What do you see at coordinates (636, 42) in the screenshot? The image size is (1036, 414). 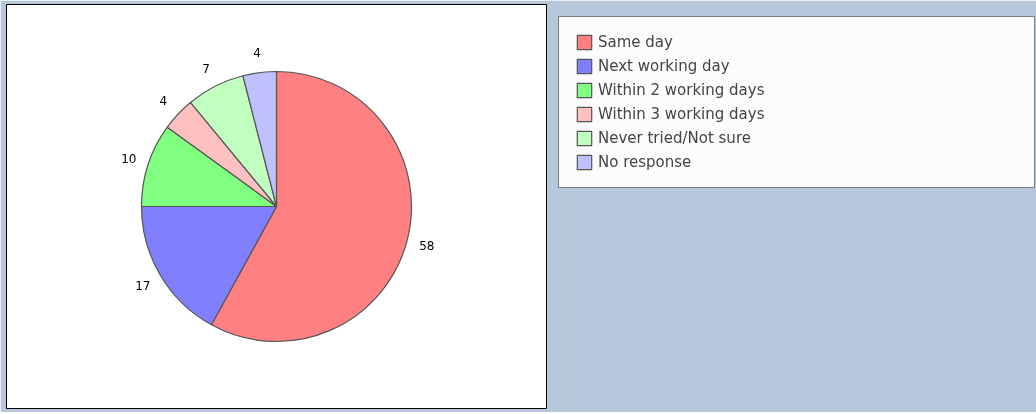 I see `legend-label: Same day` at bounding box center [636, 42].